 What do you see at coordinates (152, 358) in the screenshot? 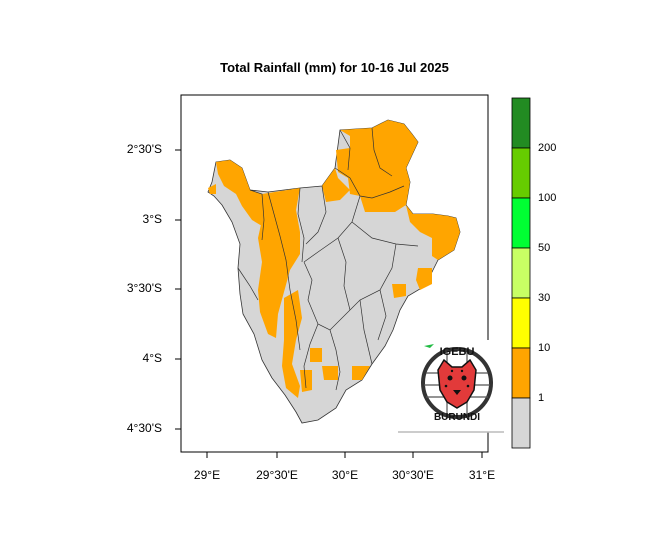
I see `lat-tick-label: 4°S` at bounding box center [152, 358].